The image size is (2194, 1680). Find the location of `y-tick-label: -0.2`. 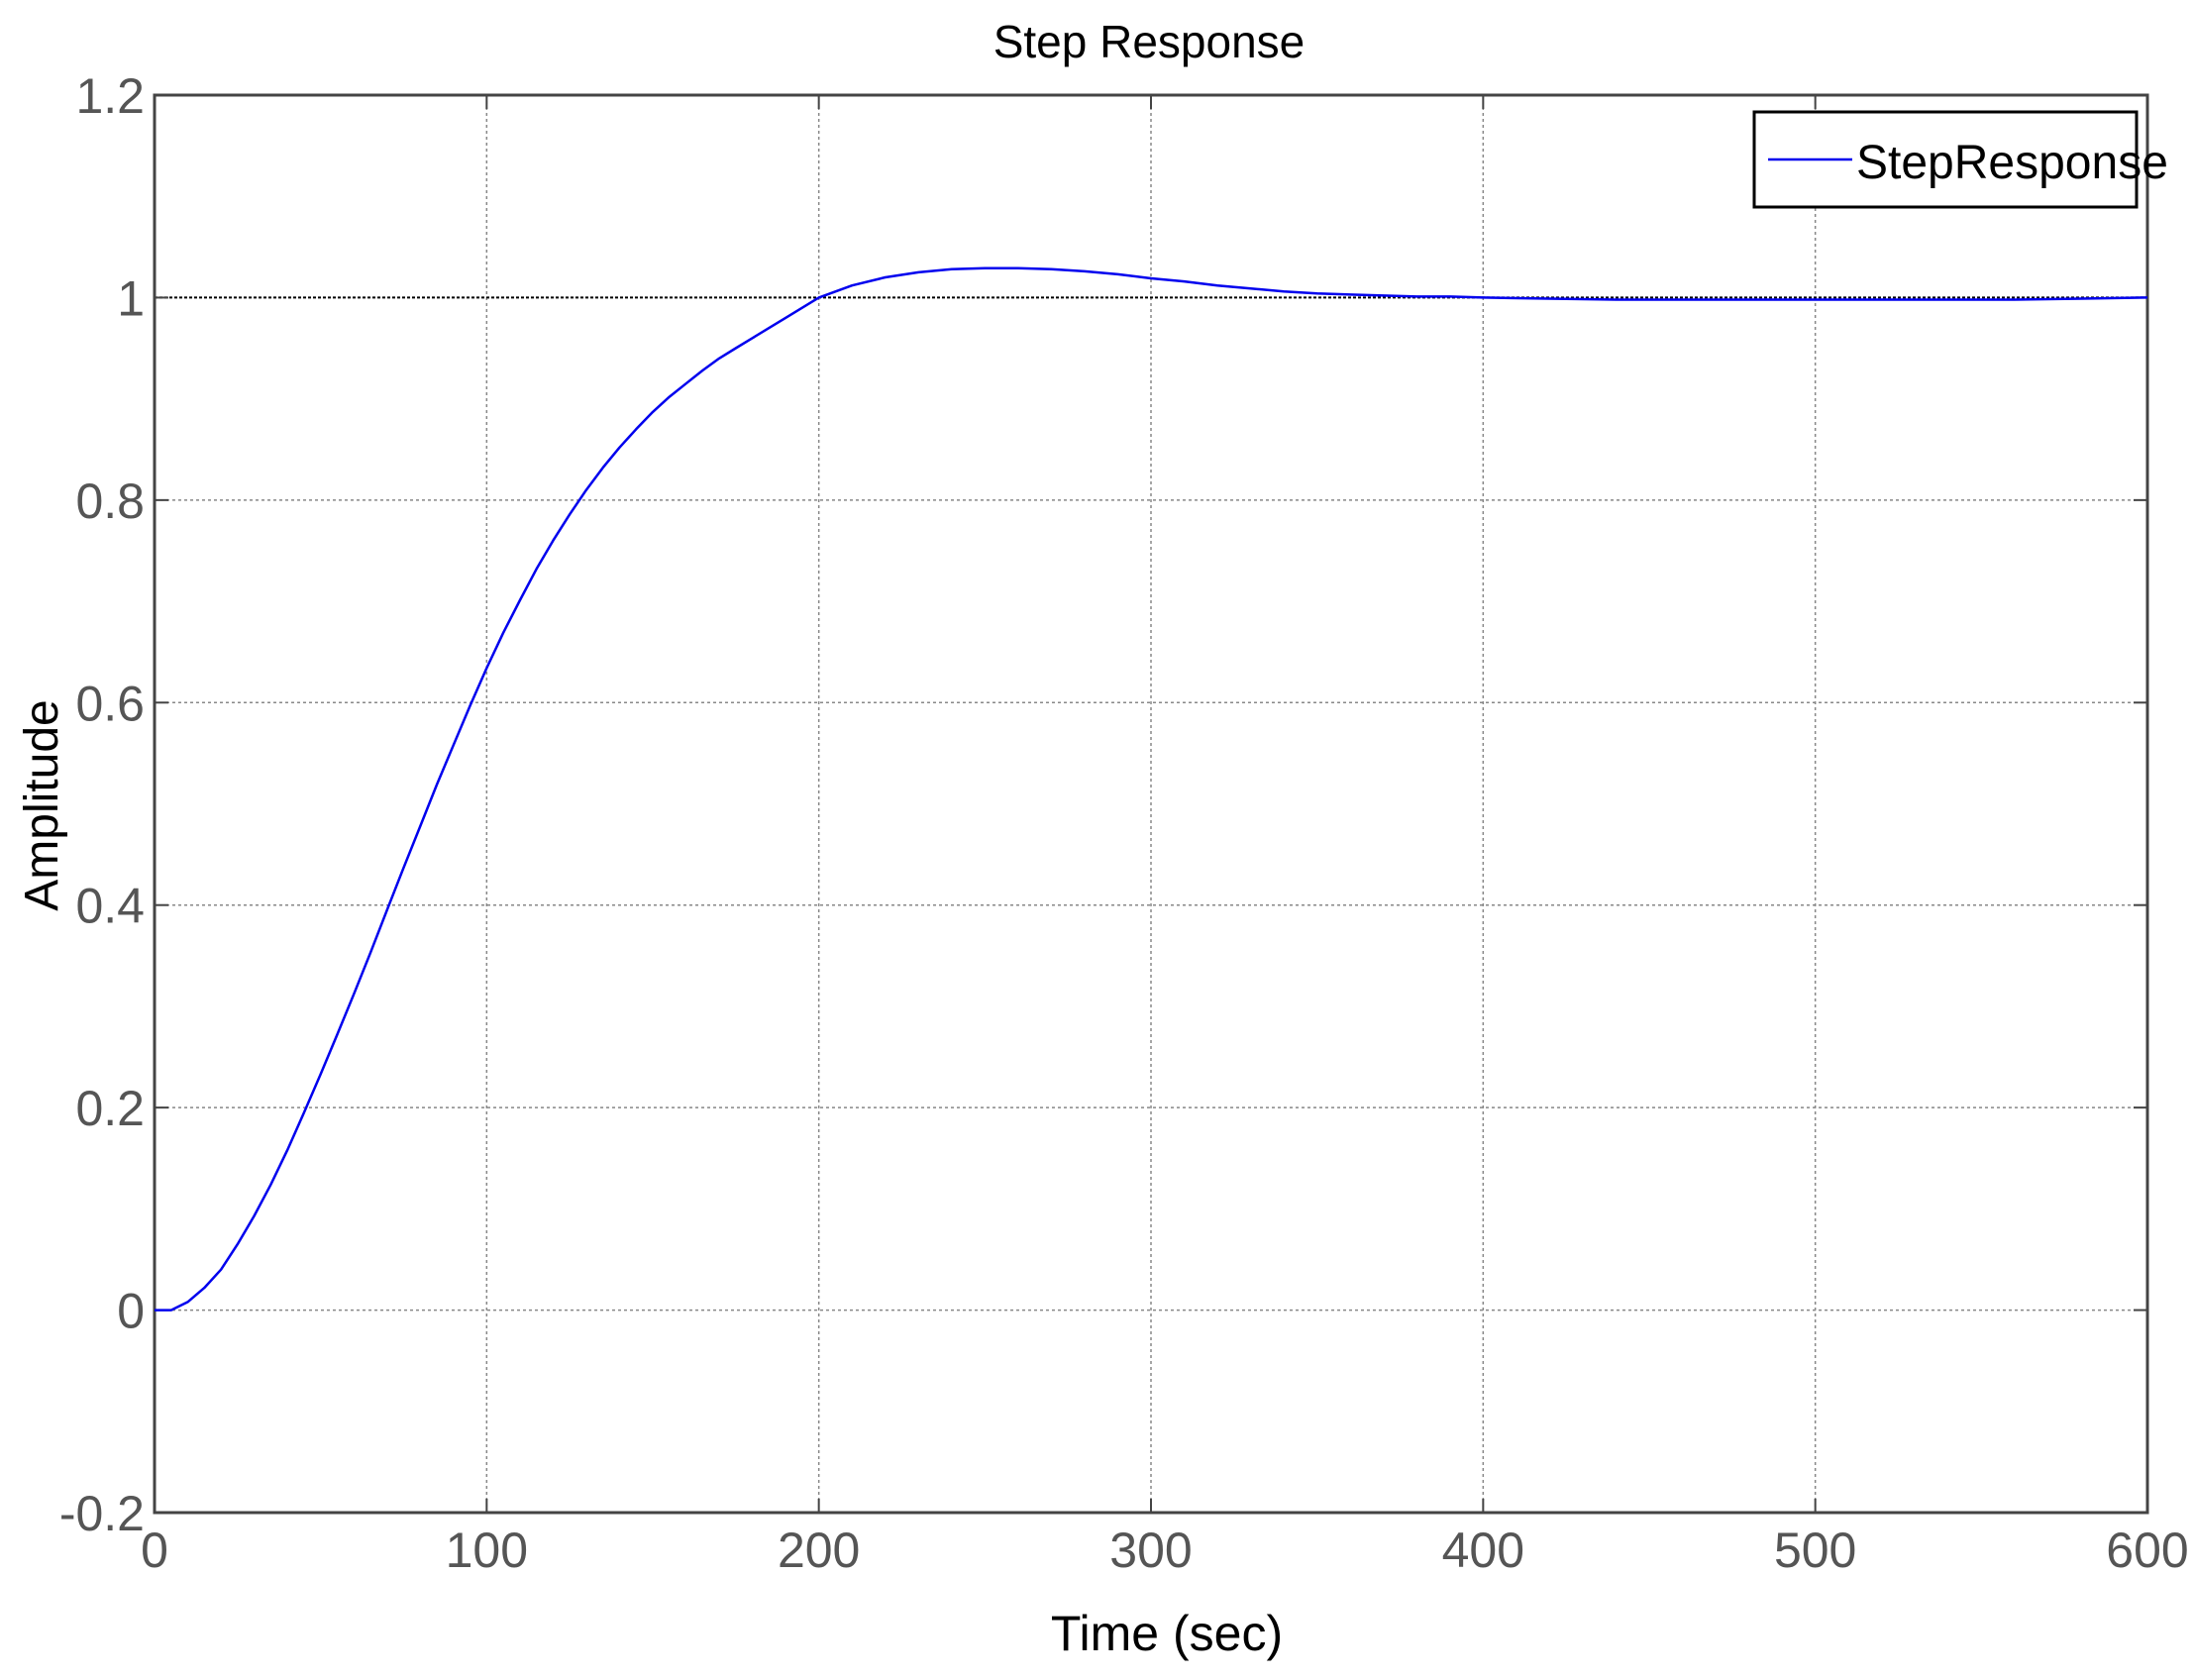

y-tick-label: -0.2 is located at coordinates (102, 1513).